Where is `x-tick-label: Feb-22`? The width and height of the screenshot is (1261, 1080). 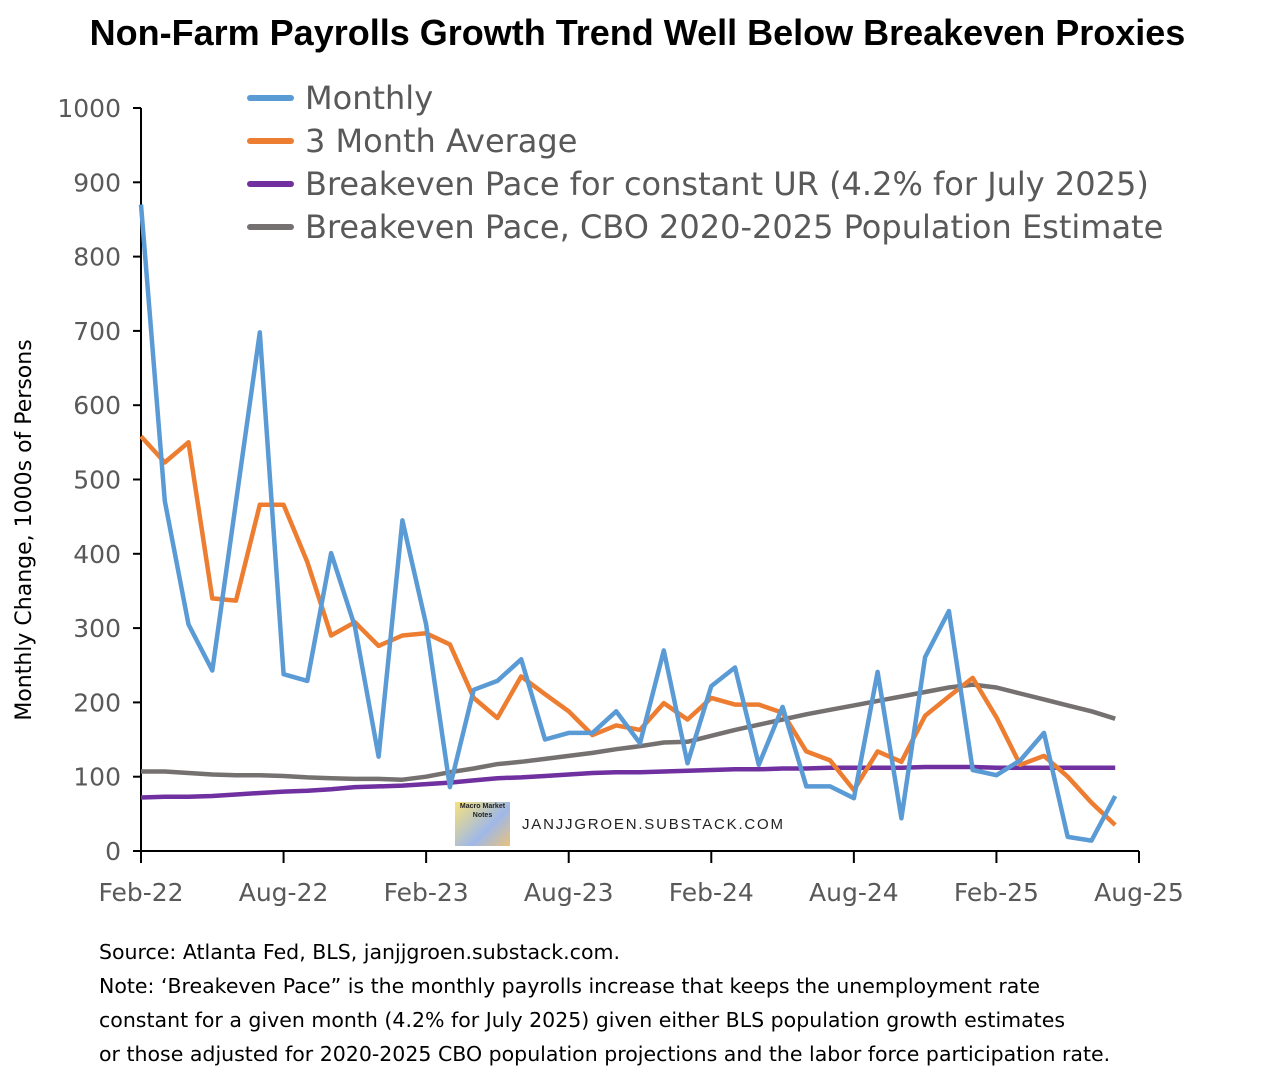 x-tick-label: Feb-22 is located at coordinates (140, 892).